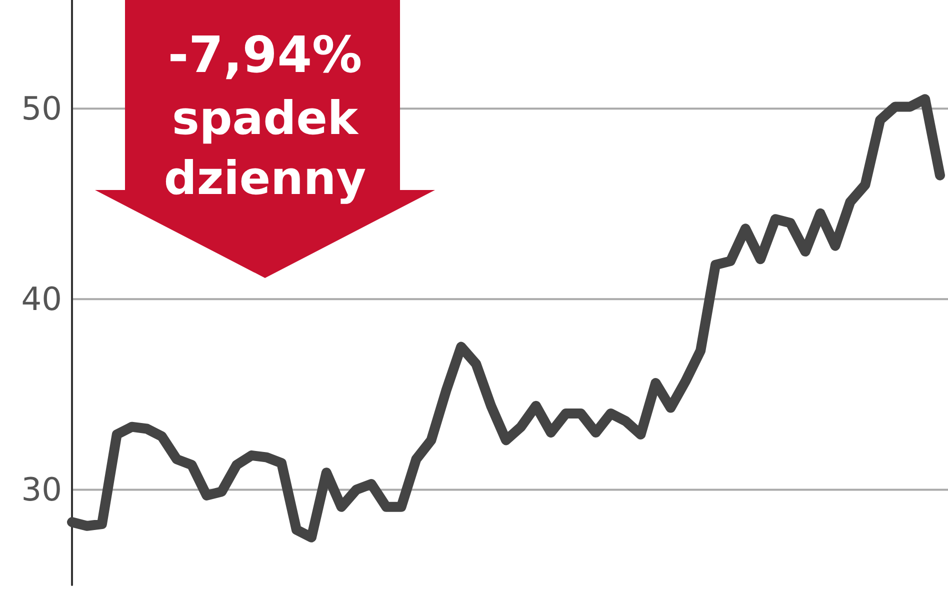 This screenshot has width=948, height=593. What do you see at coordinates (41, 109) in the screenshot?
I see `y-tick-label: 50` at bounding box center [41, 109].